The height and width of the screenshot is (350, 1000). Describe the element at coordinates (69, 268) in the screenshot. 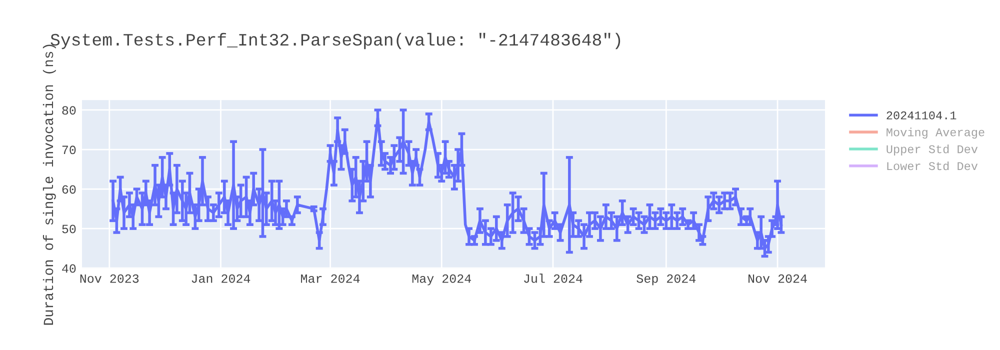

I see `y-tick-label: 40` at that location.